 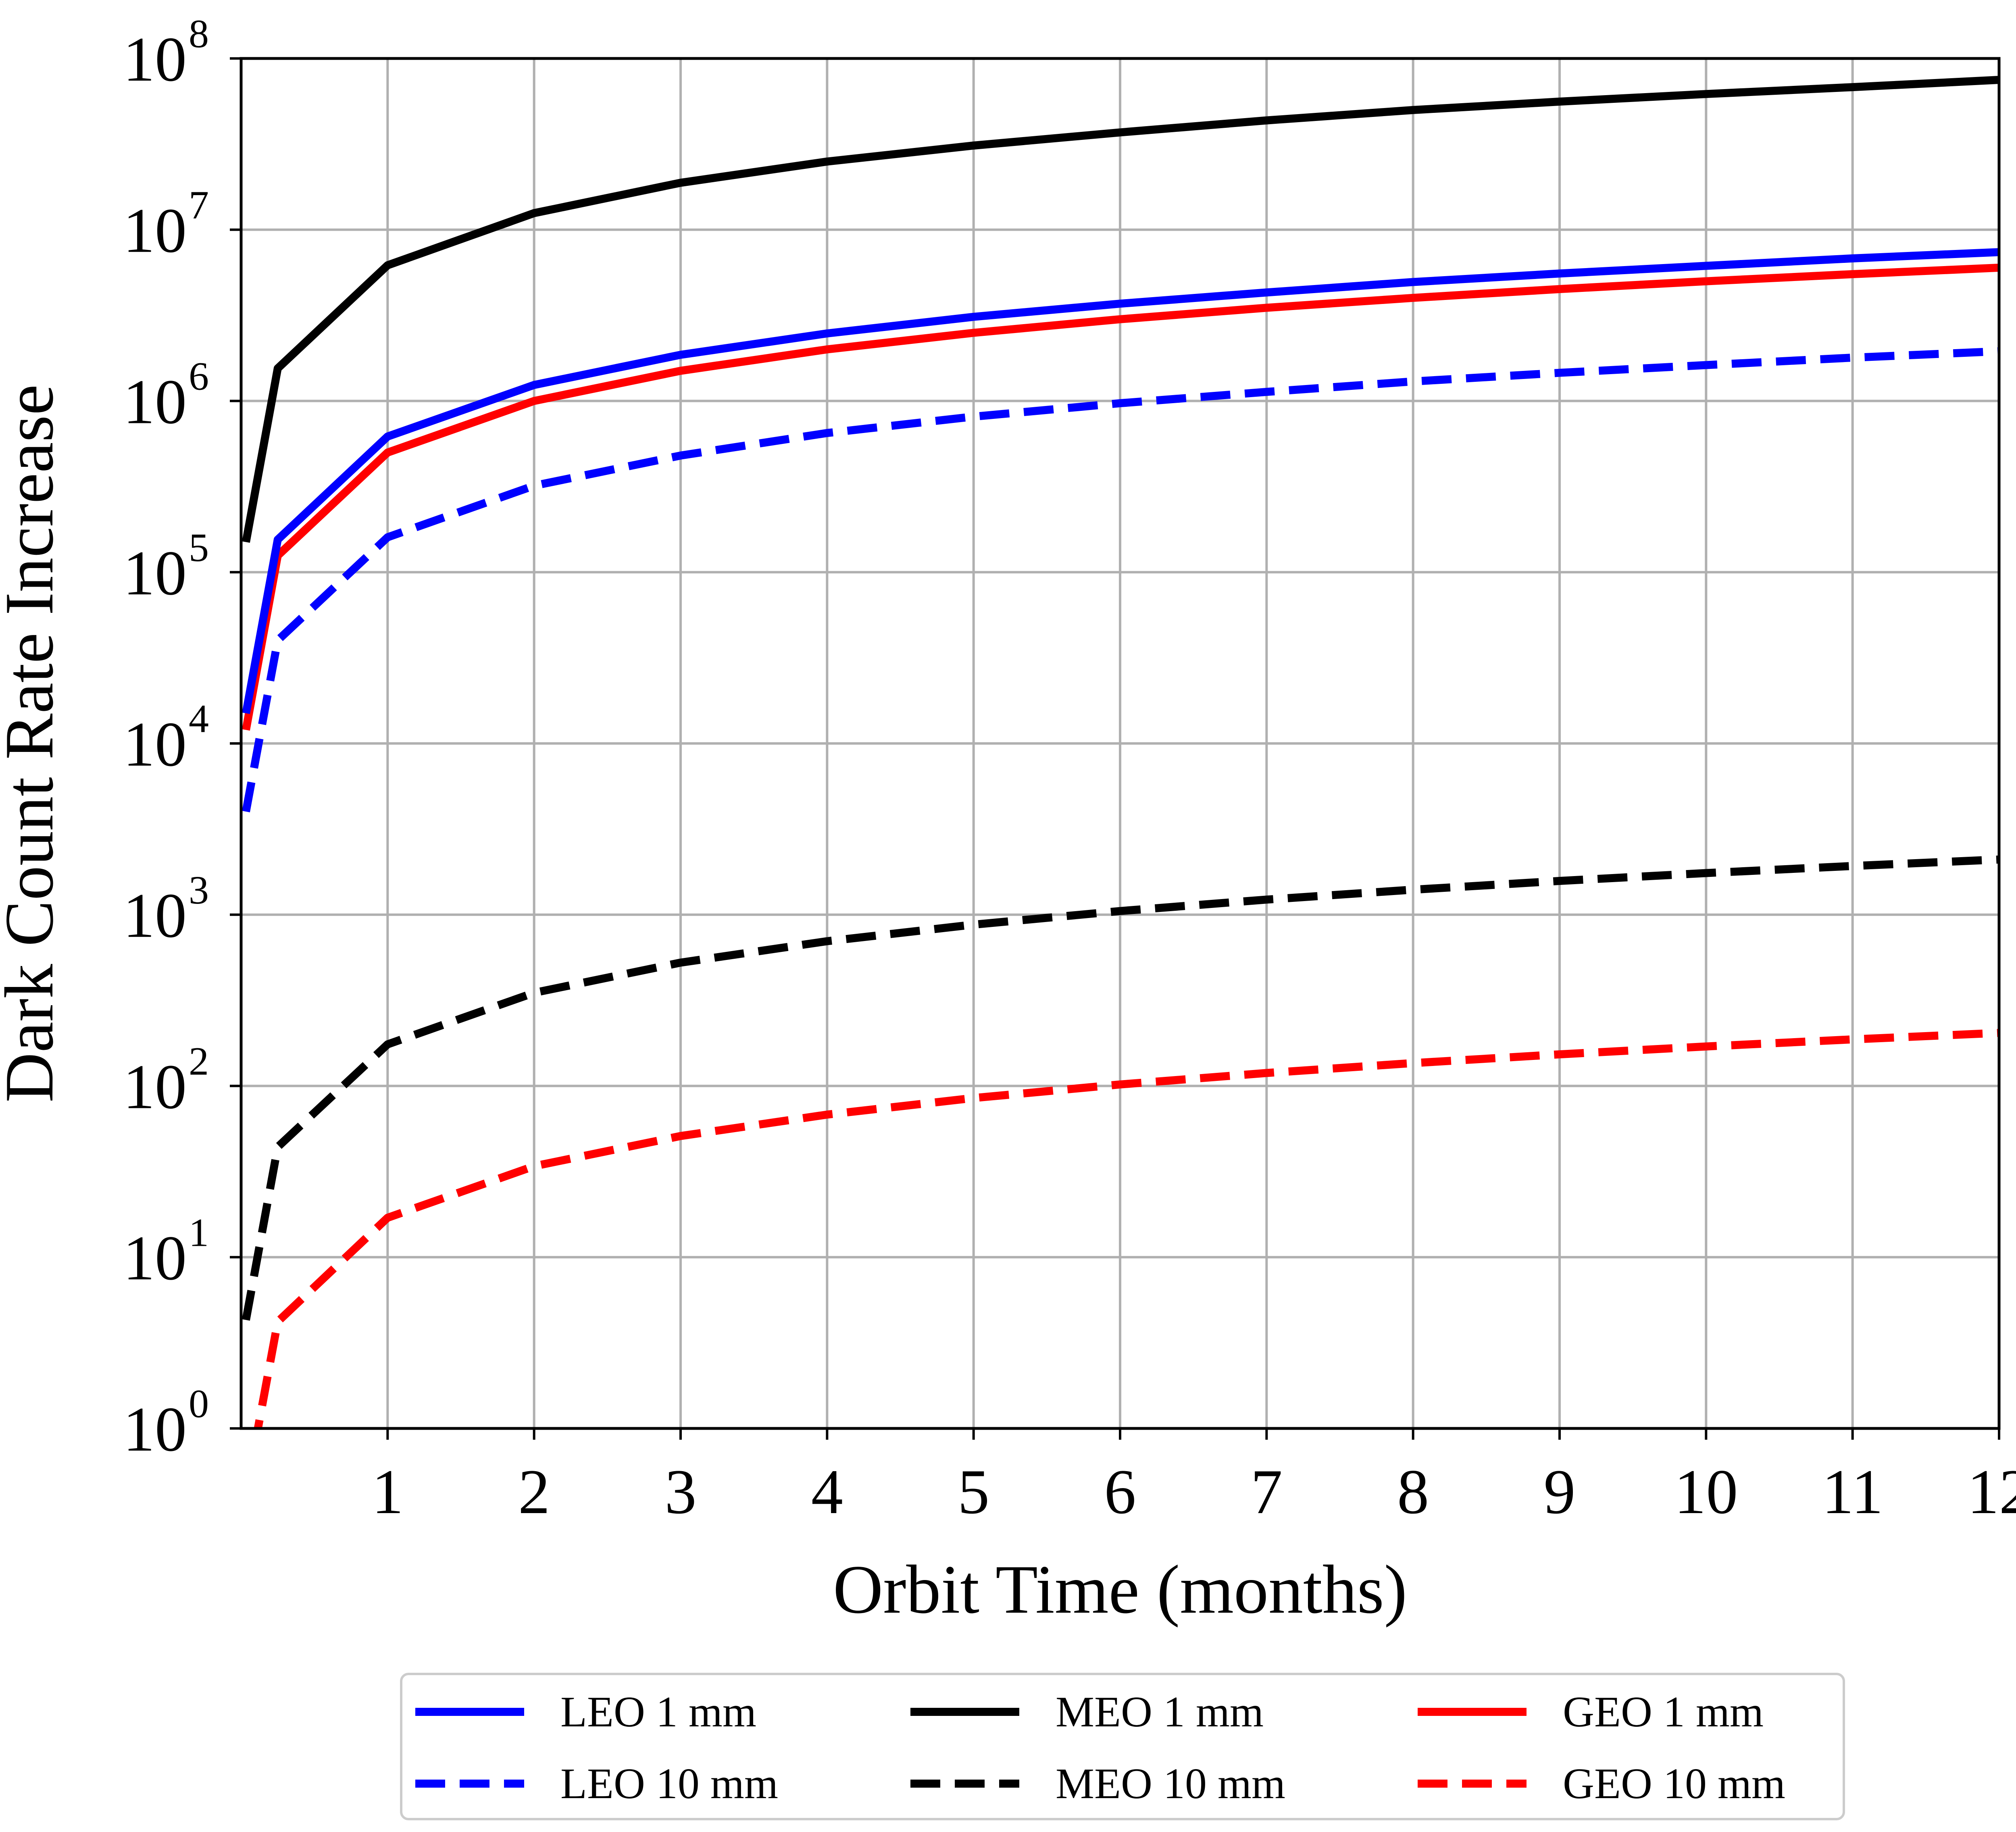 I want to click on x-tick-label: 1, so click(x=388, y=1492).